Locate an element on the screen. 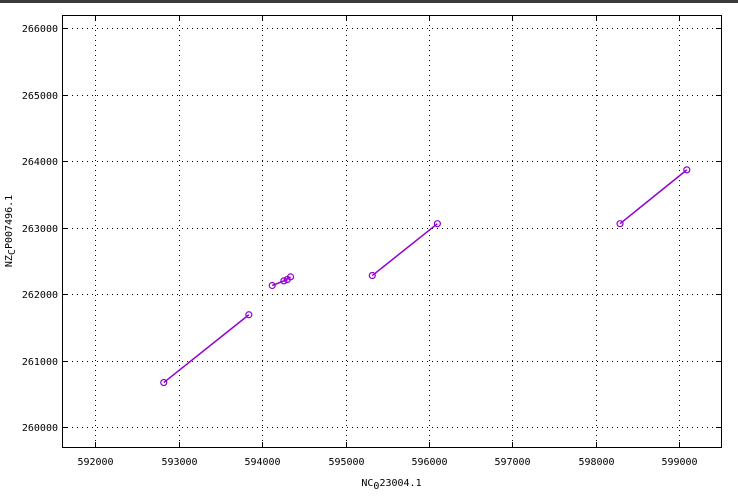 The image size is (738, 503). x-tick-label: 593000 is located at coordinates (179, 462).